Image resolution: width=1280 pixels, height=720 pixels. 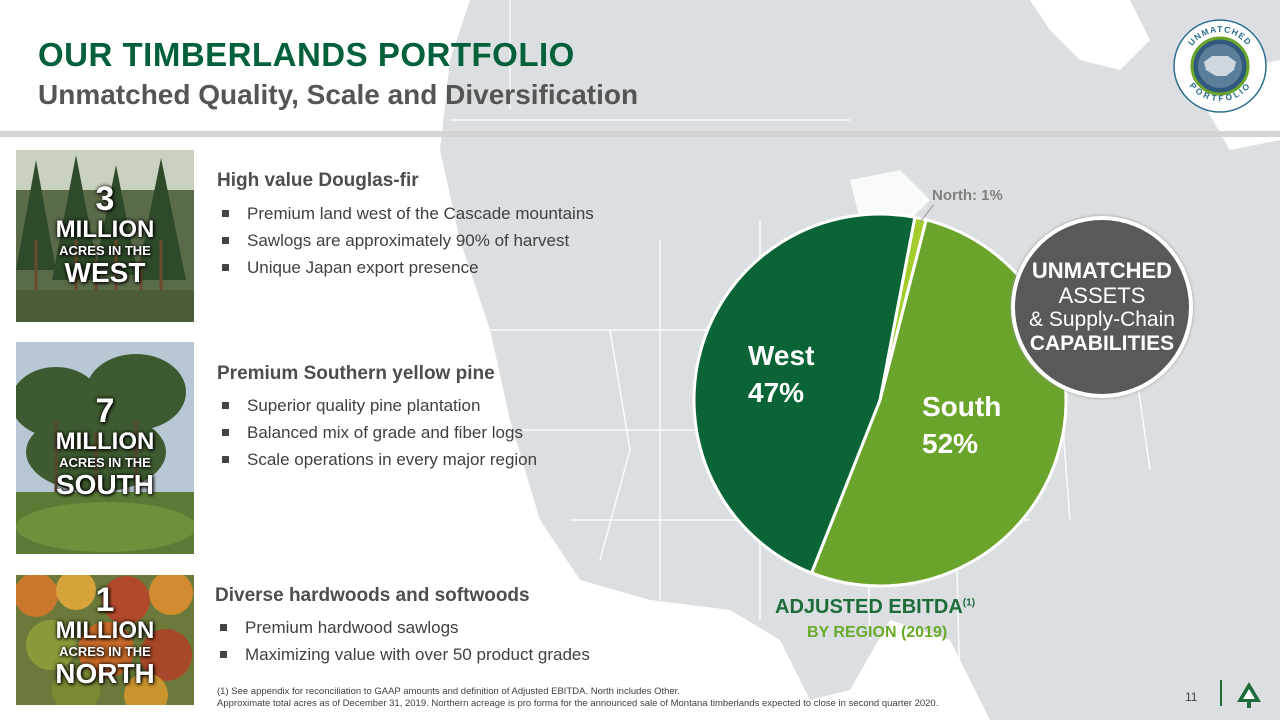 I want to click on north-slice-label: North: 1%, so click(x=967, y=195).